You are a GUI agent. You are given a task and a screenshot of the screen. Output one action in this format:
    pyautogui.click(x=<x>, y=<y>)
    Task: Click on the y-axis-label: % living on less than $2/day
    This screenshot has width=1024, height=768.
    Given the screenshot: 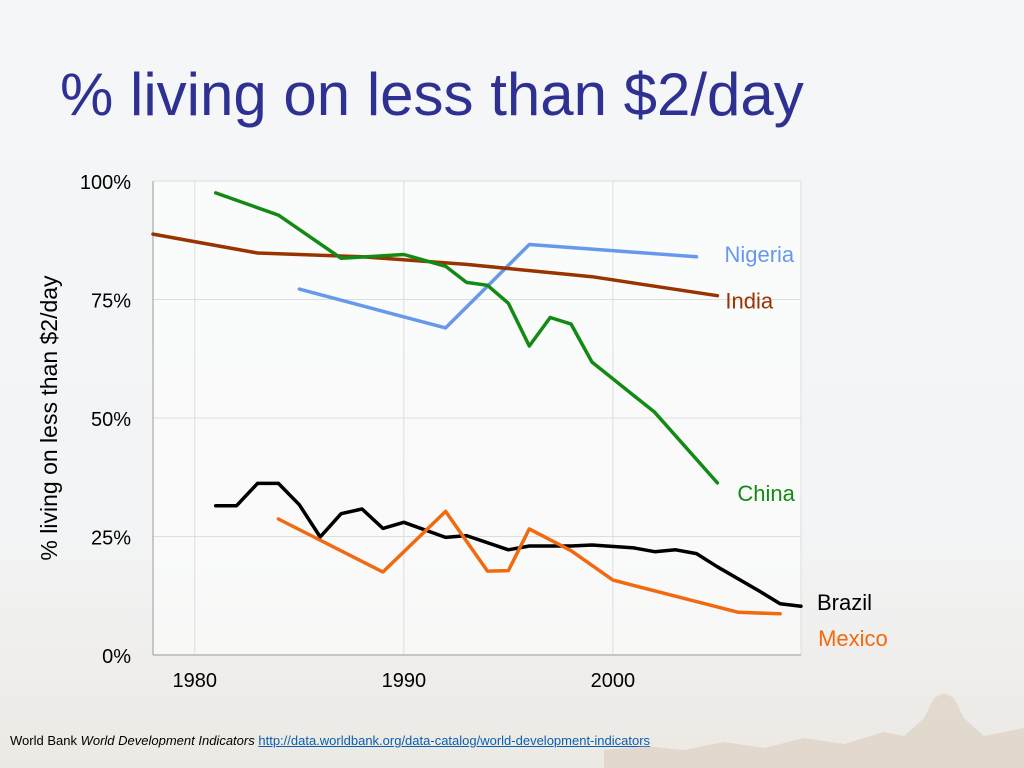 What is the action you would take?
    pyautogui.click(x=49, y=418)
    